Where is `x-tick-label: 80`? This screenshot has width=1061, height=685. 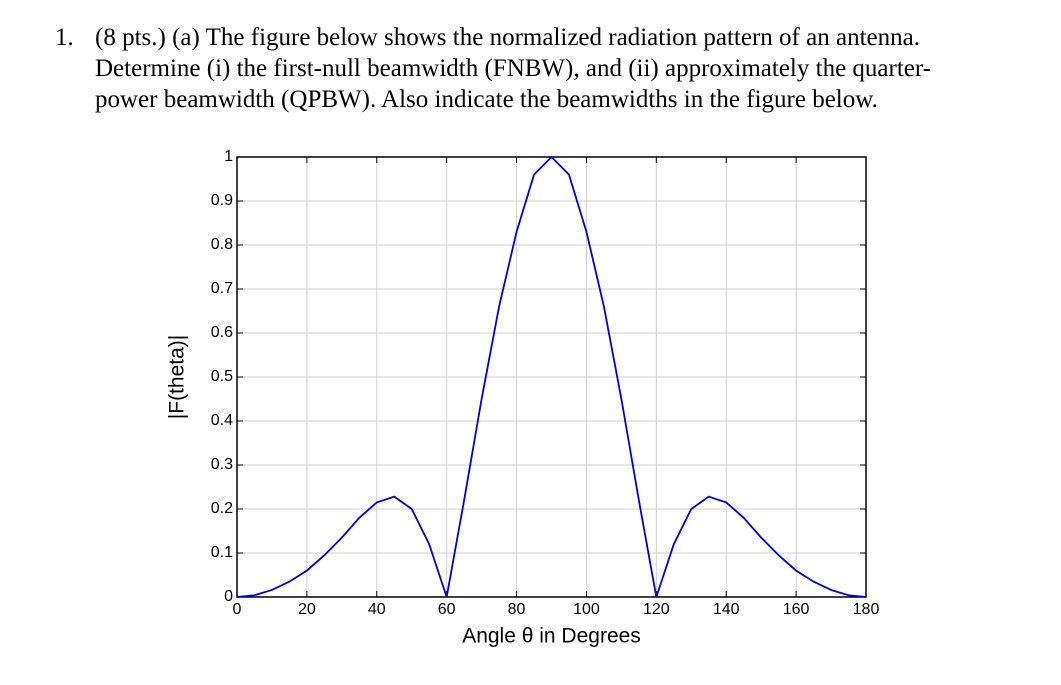
x-tick-label: 80 is located at coordinates (517, 609).